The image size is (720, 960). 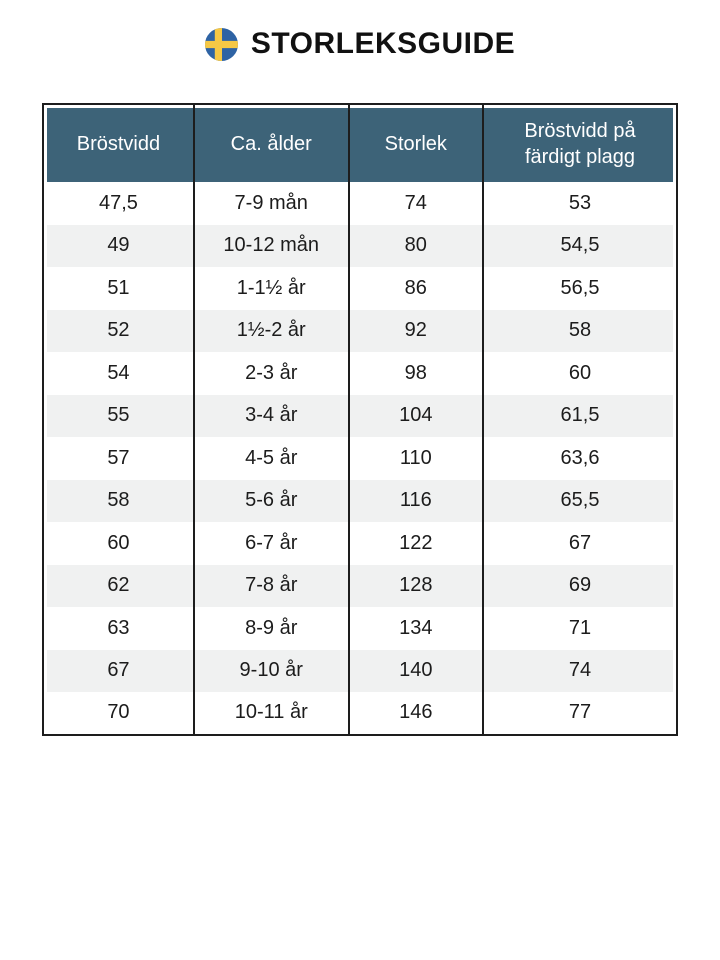 I want to click on table-row: 57 4-5 år 110 63,6, so click(x=360, y=458).